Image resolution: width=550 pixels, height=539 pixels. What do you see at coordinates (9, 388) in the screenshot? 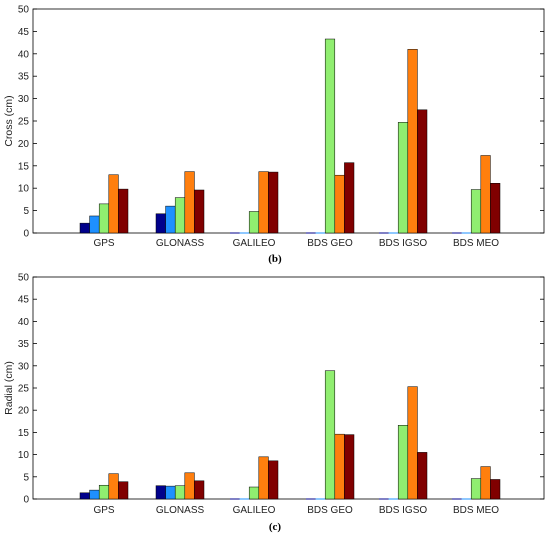
I see `y-axis-label: Radial (cm)` at bounding box center [9, 388].